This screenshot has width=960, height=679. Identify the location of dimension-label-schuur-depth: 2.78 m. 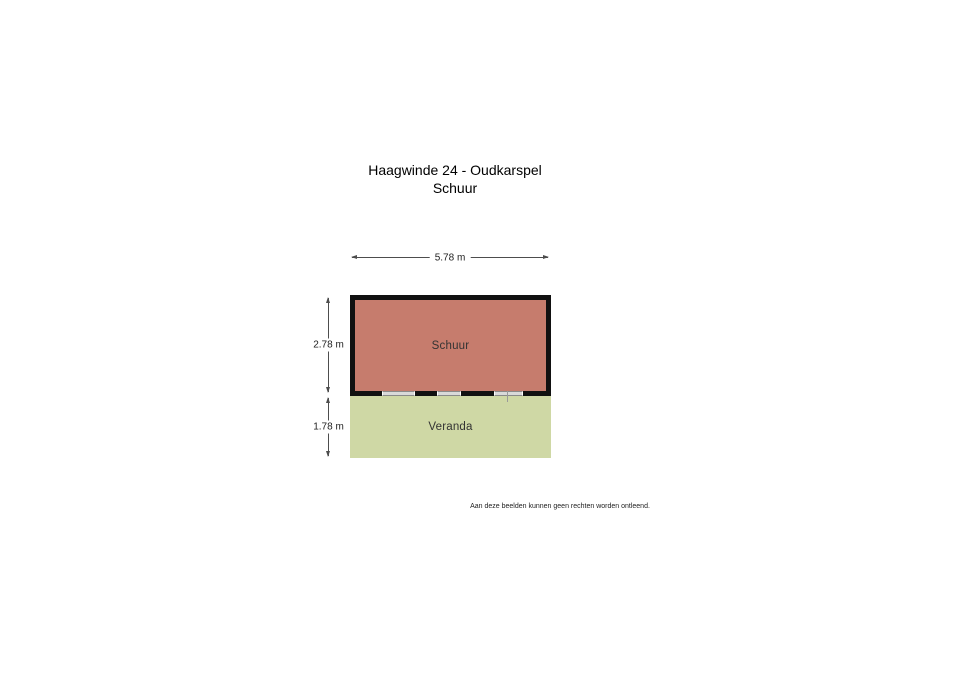
(328, 345).